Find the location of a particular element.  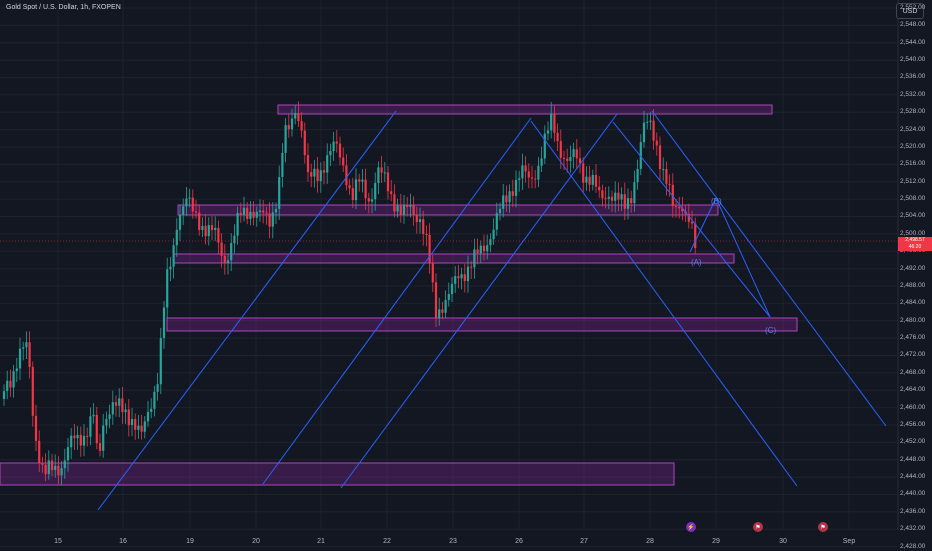

symbol-title: Gold Spot / U.S. Dollar, 1h, FXOPEN is located at coordinates (63, 7).